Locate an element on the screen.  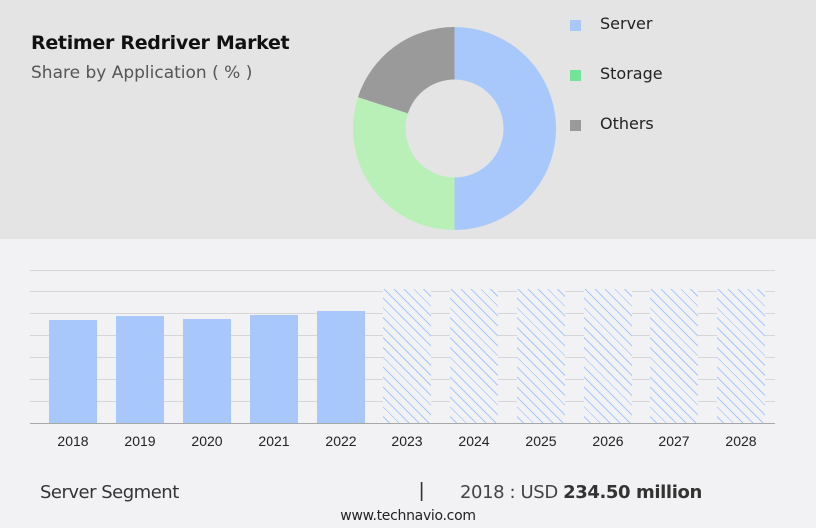
legend-label: Server is located at coordinates (626, 23).